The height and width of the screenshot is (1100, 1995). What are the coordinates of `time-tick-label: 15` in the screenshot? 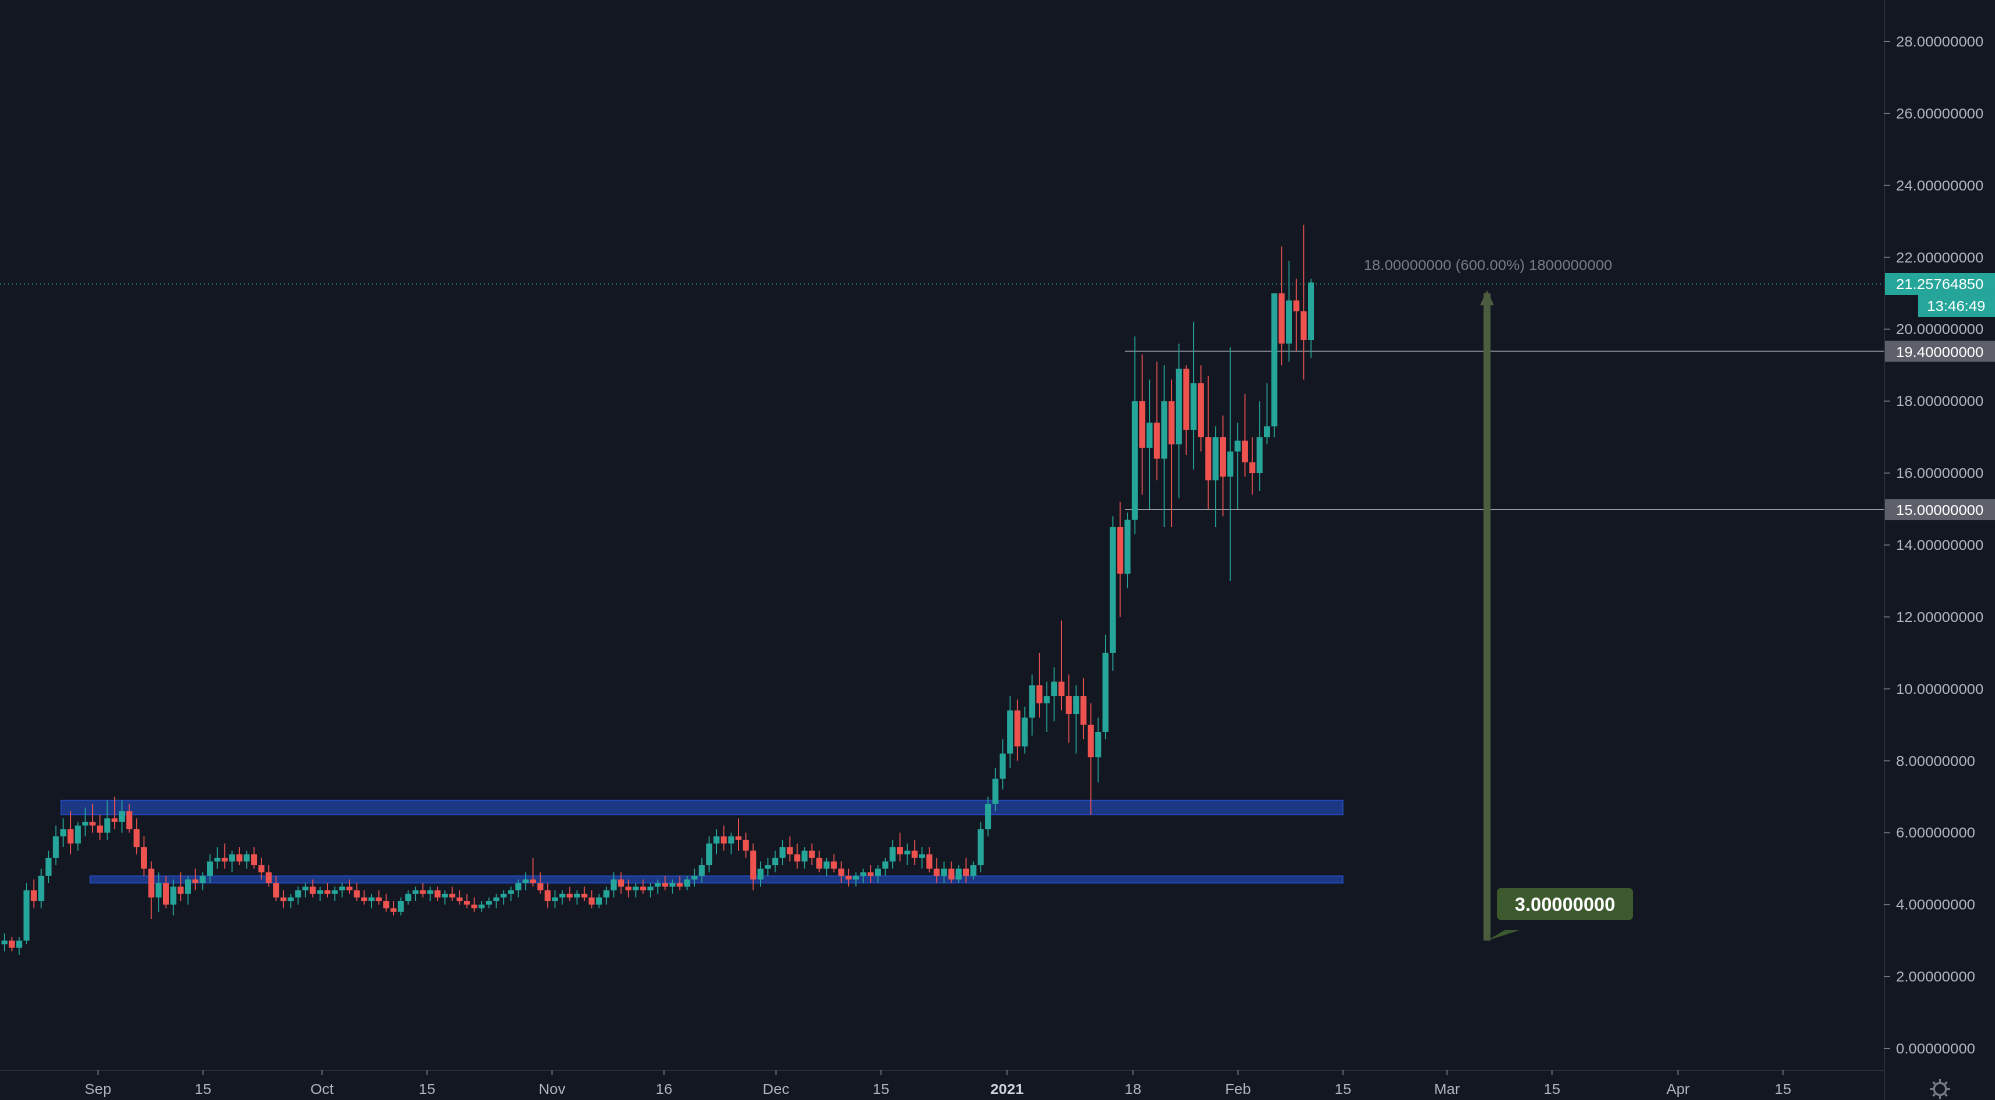 It's located at (203, 1089).